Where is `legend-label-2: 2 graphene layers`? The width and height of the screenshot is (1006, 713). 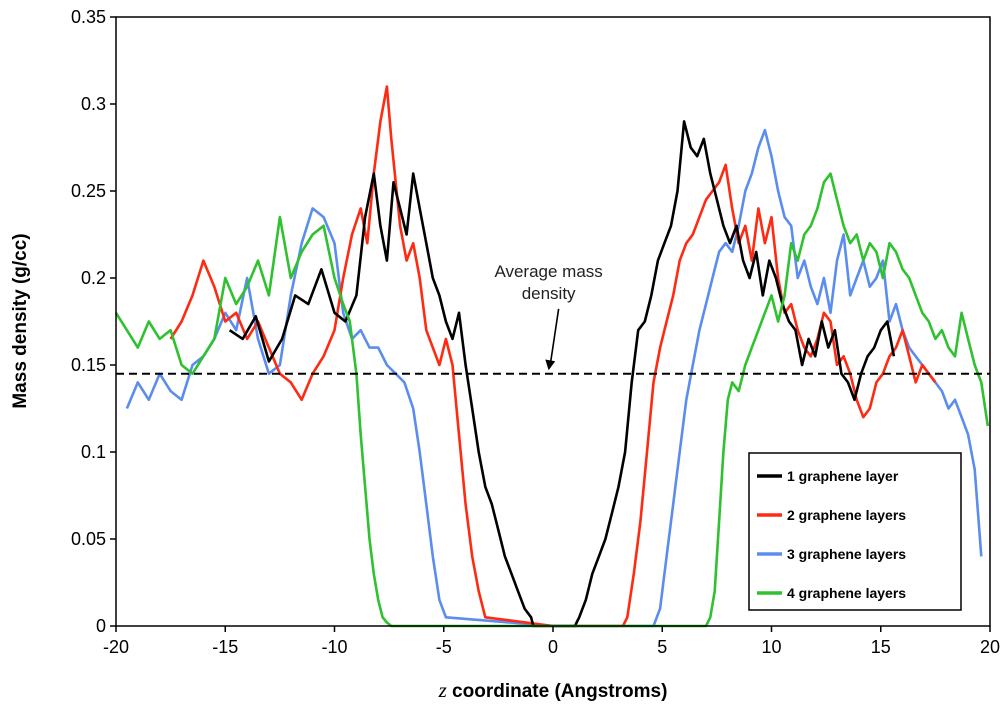
legend-label-2: 2 graphene layers is located at coordinates (846, 515).